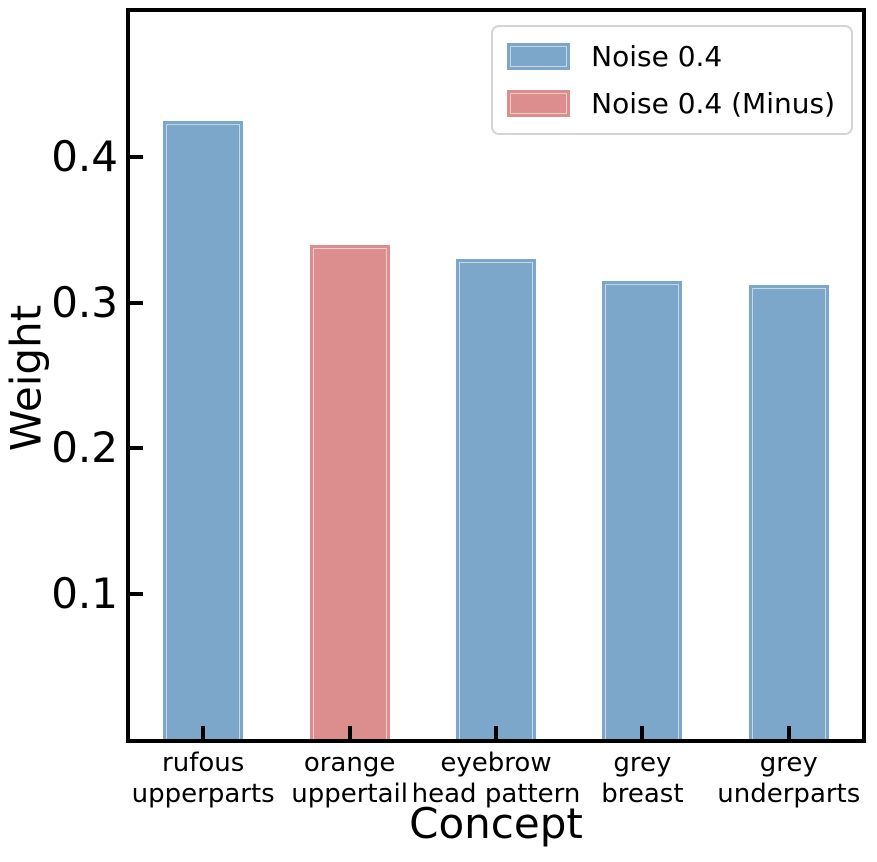  I want to click on y-tick-label: 0.1, so click(84, 593).